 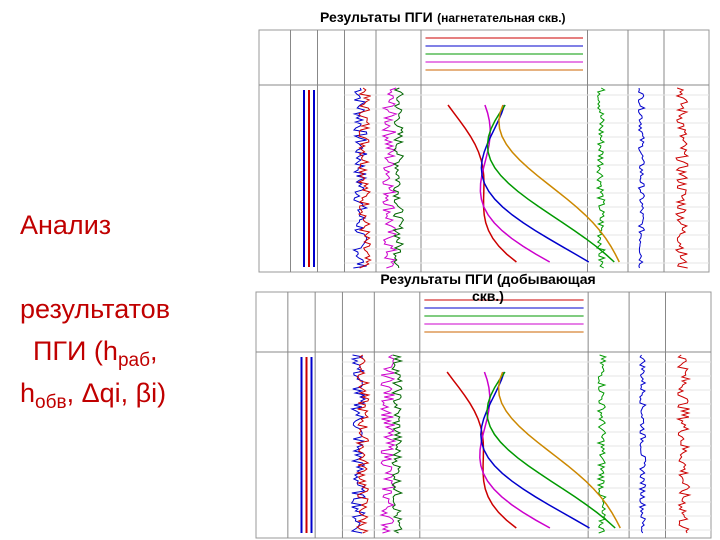 What do you see at coordinates (488, 296) in the screenshot?
I see `caption-note: скв.)` at bounding box center [488, 296].